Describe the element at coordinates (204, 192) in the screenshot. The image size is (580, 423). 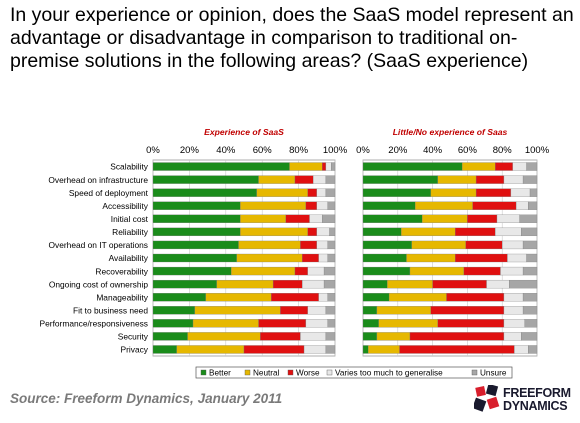
I see `bar-1-speed-of-deployment-better` at that location.